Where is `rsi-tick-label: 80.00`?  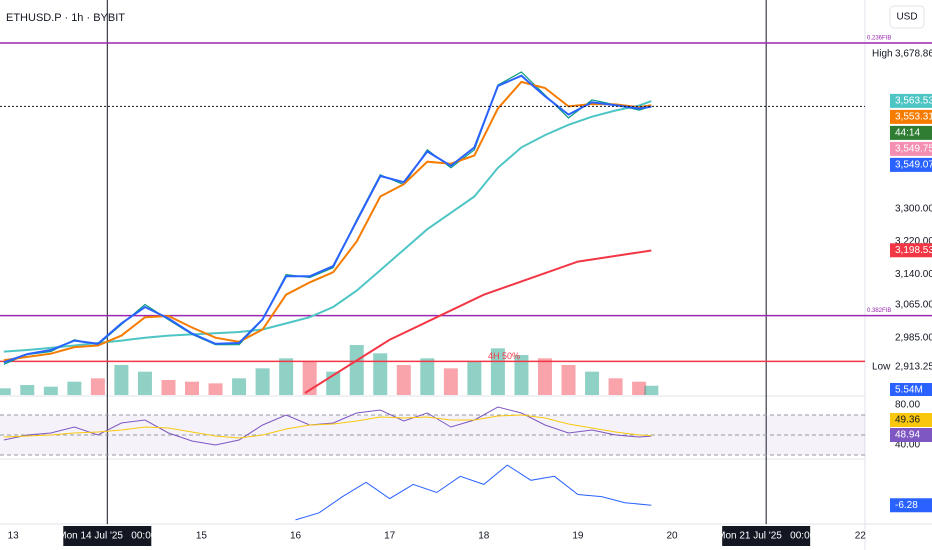
rsi-tick-label: 80.00 is located at coordinates (907, 405).